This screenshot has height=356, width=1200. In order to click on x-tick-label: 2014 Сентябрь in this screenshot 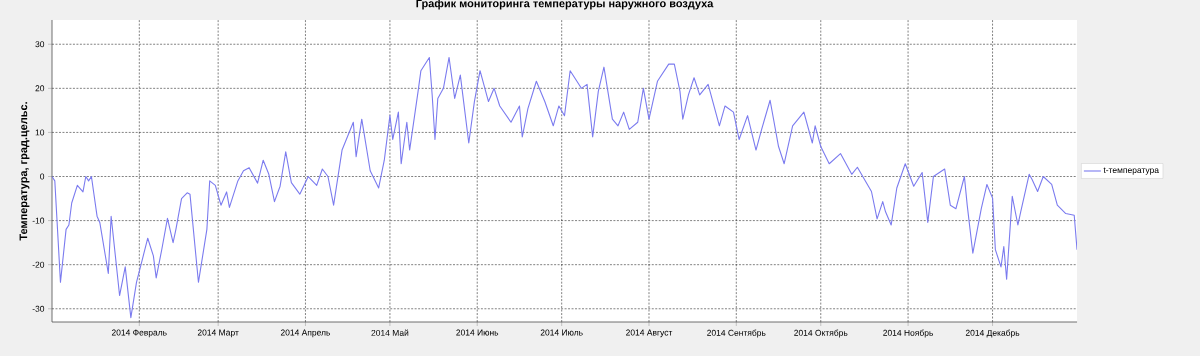, I will do `click(736, 333)`.